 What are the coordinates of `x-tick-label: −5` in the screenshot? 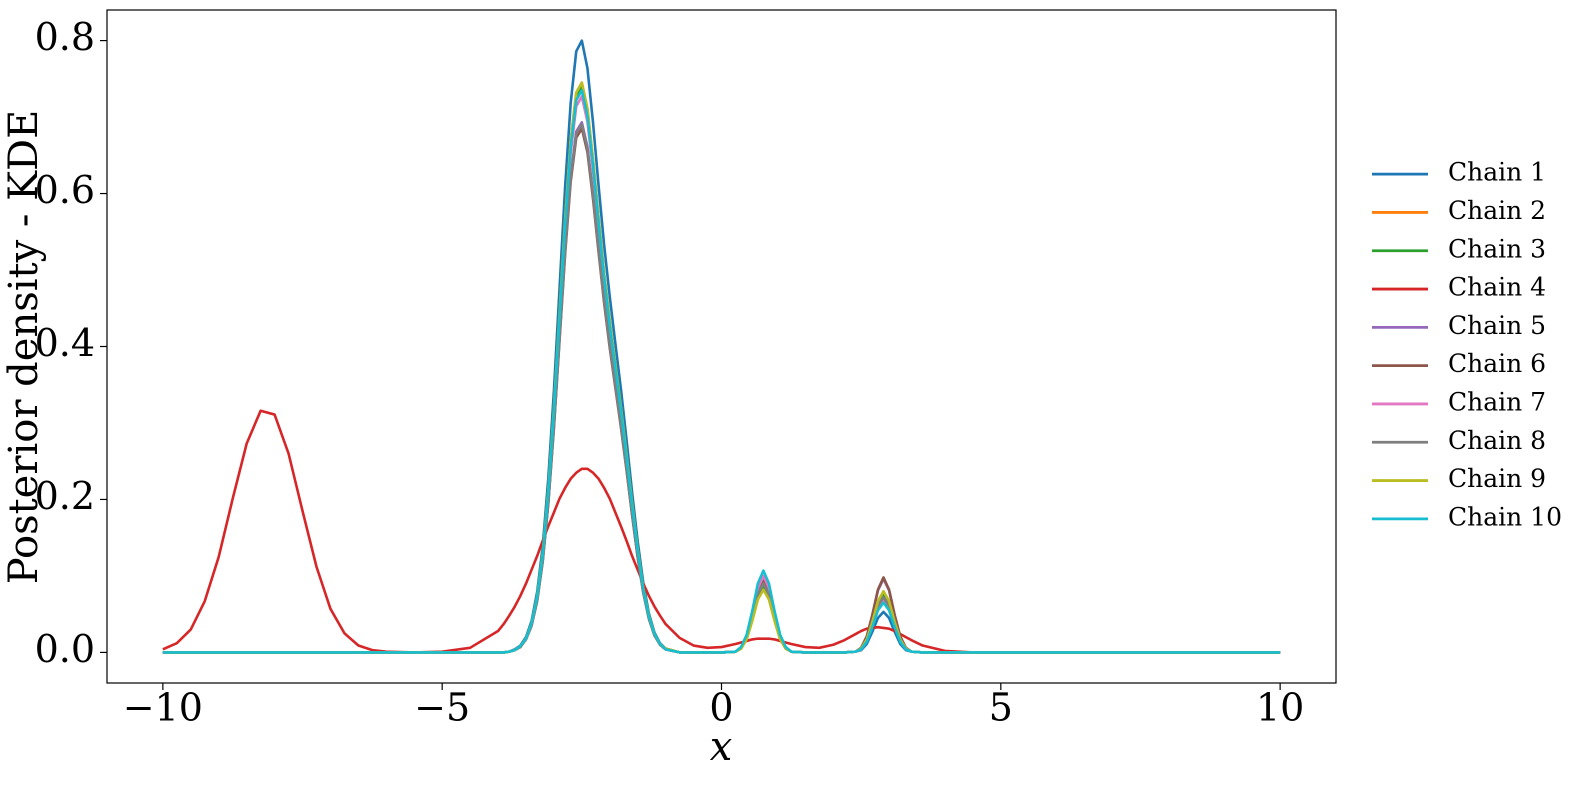 It's located at (442, 708).